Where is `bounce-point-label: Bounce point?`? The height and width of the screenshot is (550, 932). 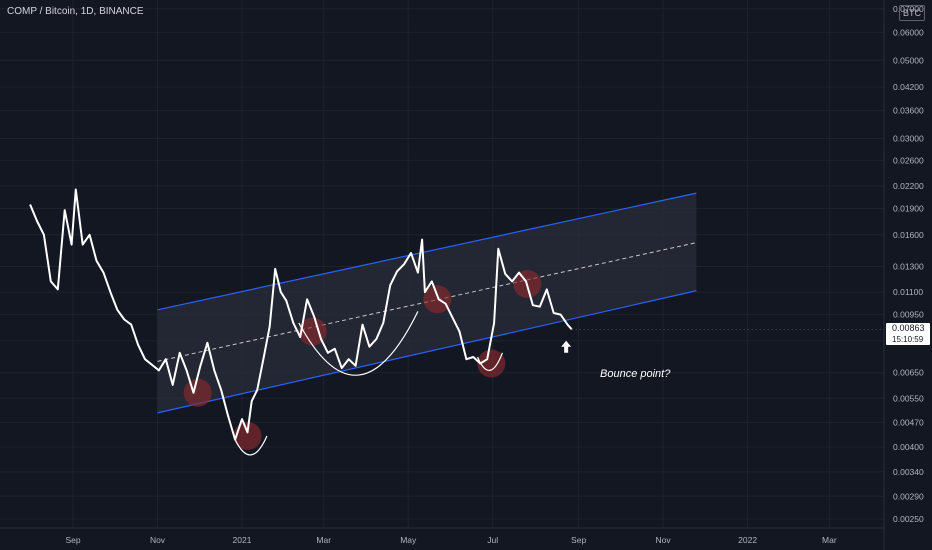
bounce-point-label: Bounce point? is located at coordinates (635, 374).